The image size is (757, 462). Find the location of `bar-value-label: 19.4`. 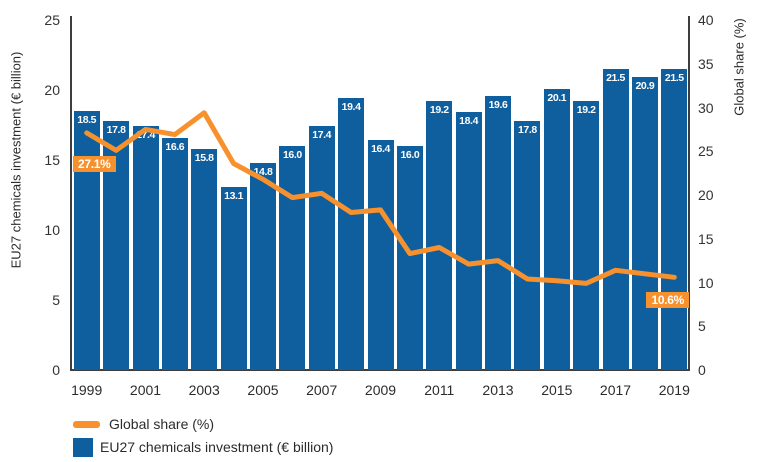

bar-value-label: 19.4 is located at coordinates (351, 107).